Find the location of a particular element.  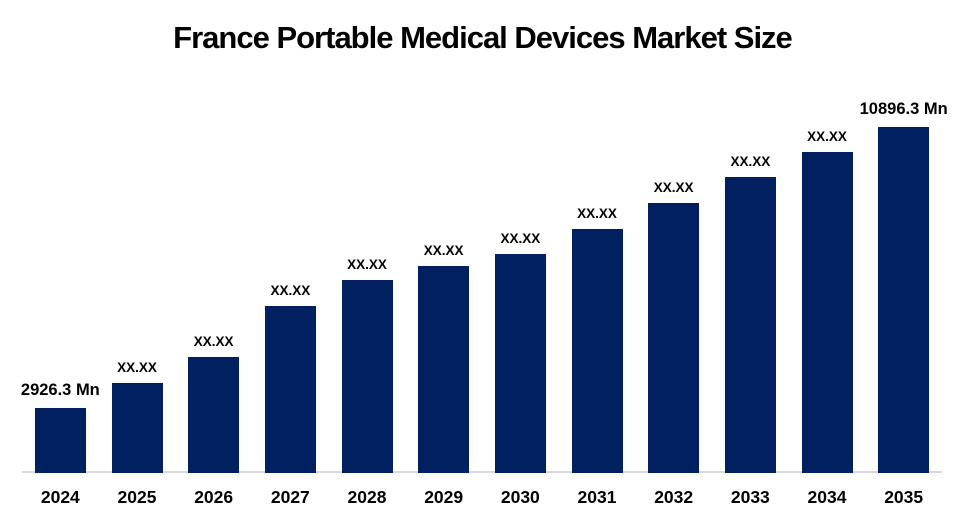

x-axis-label-2028: 2028 is located at coordinates (367, 497).